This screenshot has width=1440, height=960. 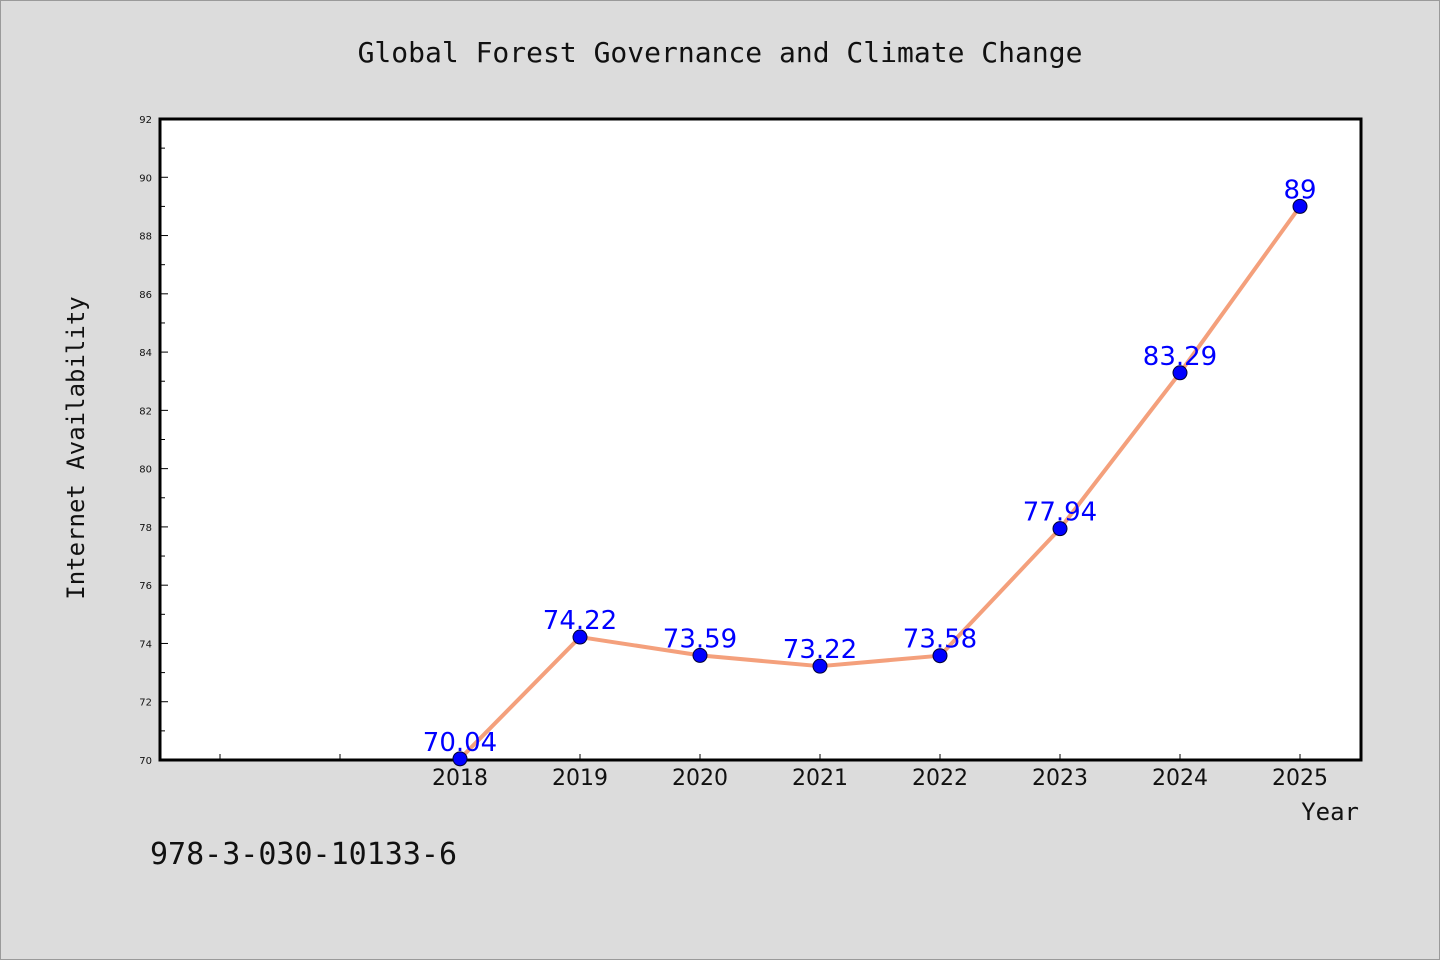 What do you see at coordinates (1180, 778) in the screenshot?
I see `x-tick-label: 2024` at bounding box center [1180, 778].